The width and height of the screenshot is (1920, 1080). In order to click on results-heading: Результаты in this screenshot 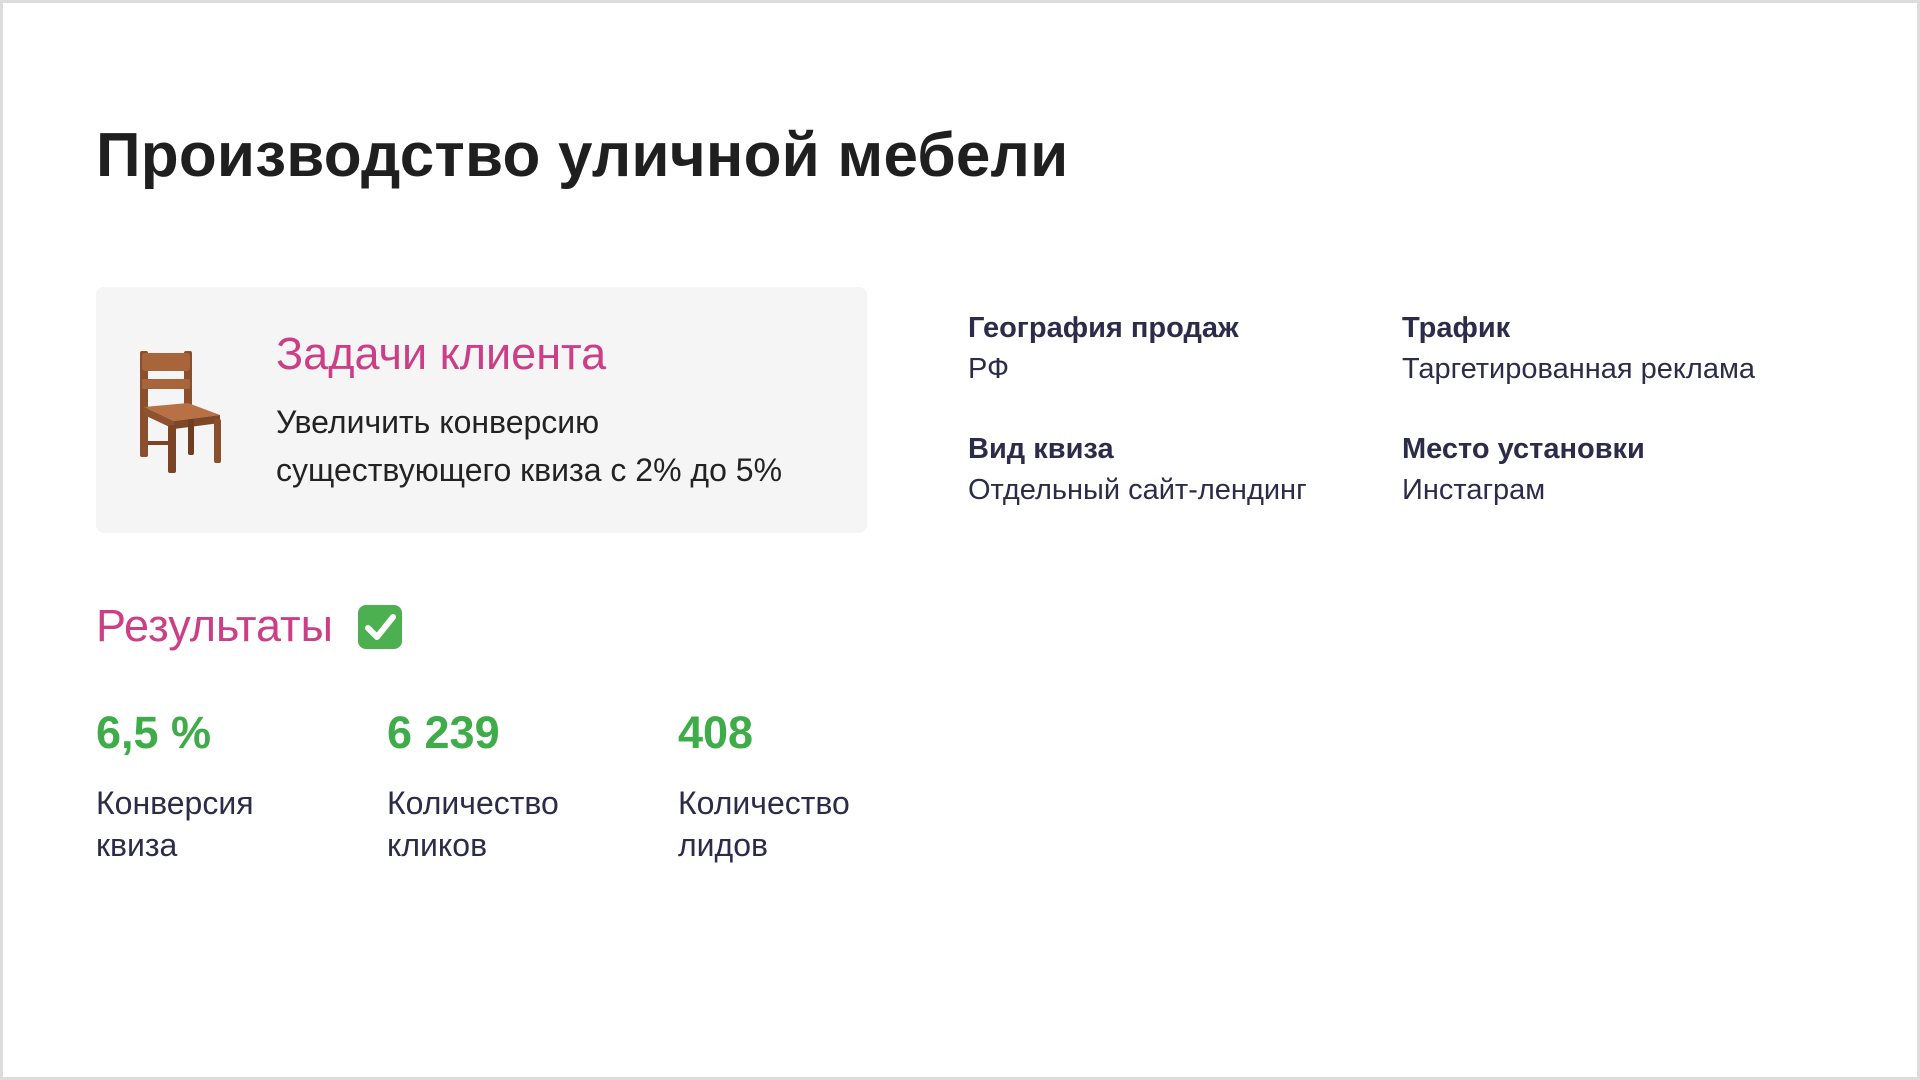, I will do `click(214, 625)`.